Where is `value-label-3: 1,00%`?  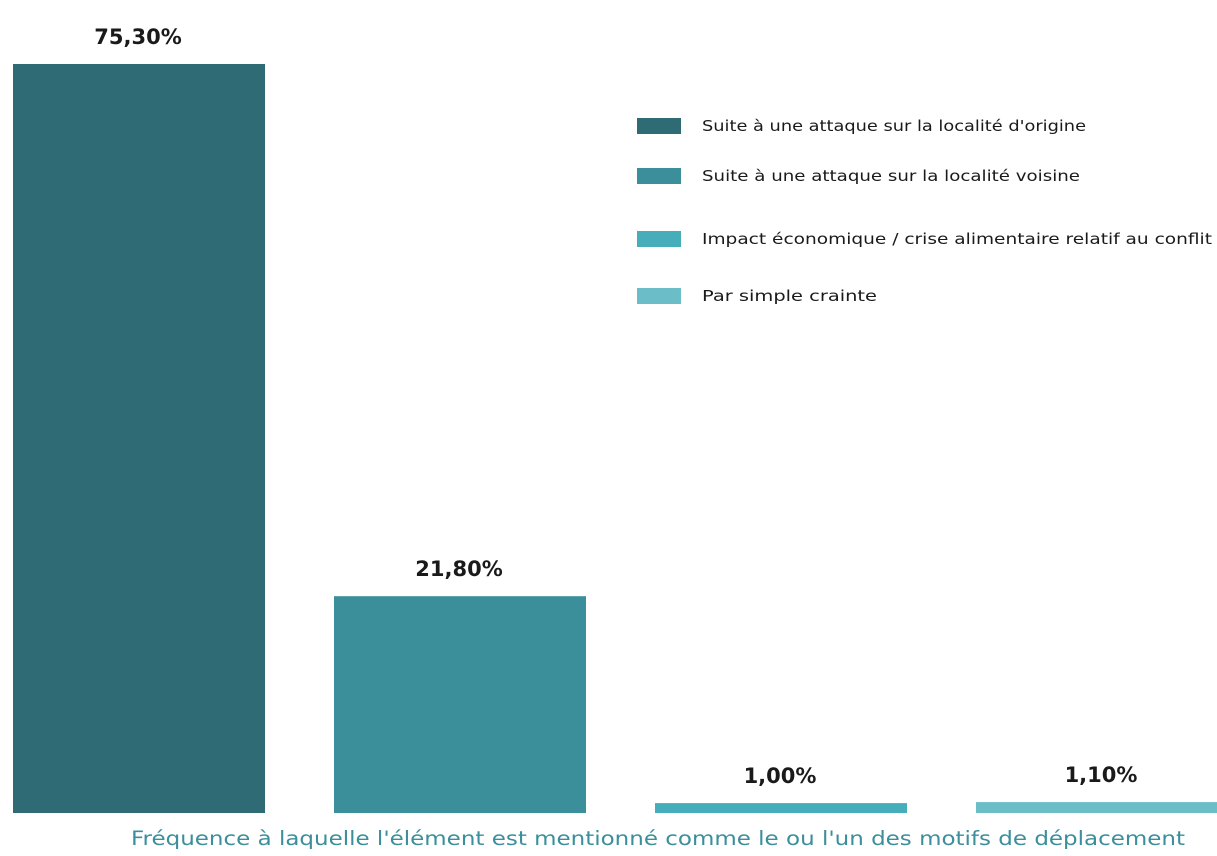 value-label-3: 1,00% is located at coordinates (780, 776).